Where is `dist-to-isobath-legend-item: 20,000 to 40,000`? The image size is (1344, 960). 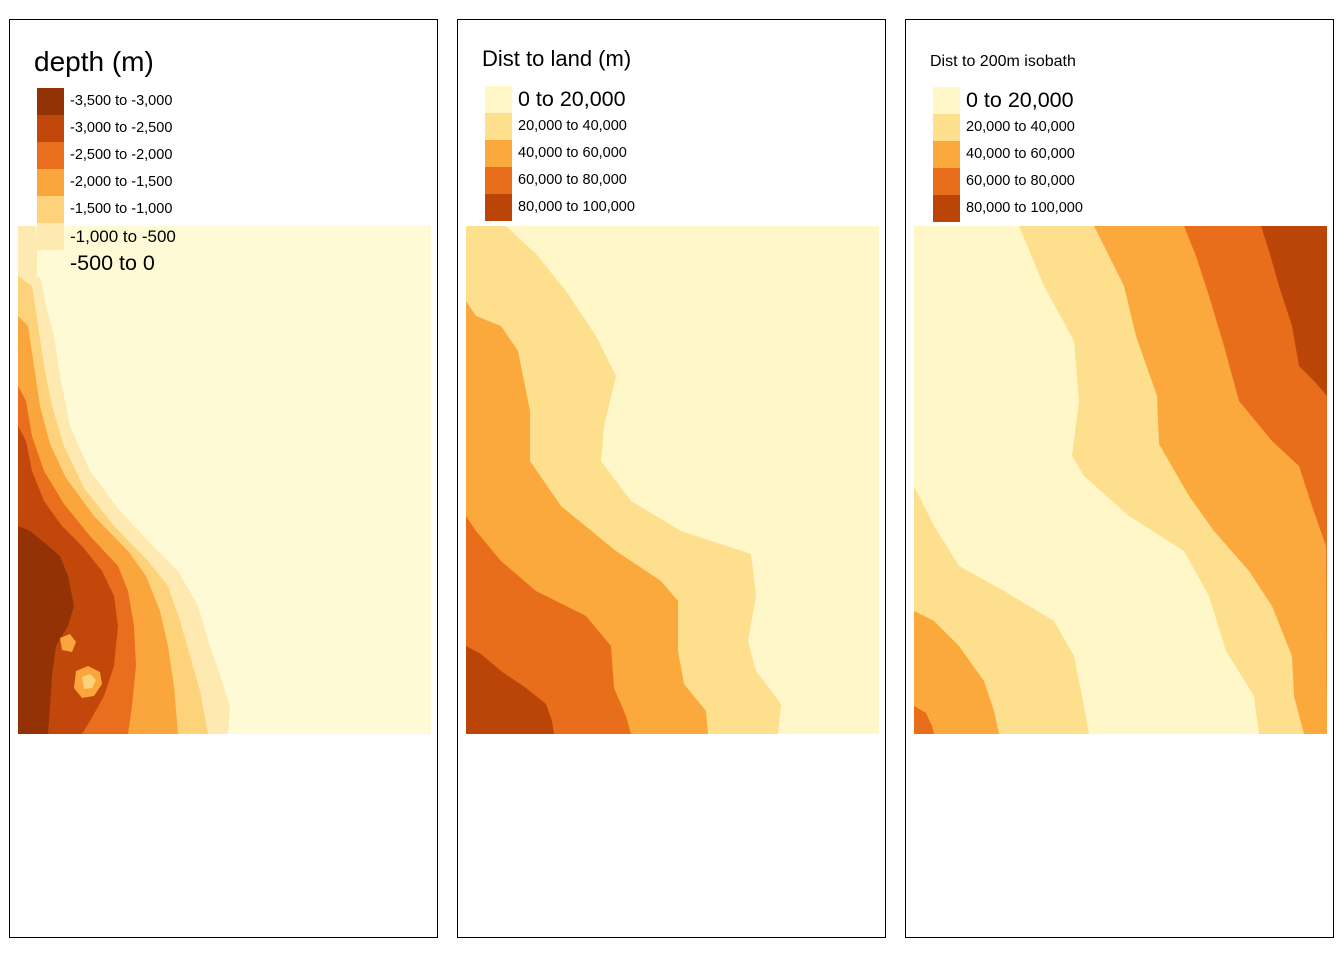
dist-to-isobath-legend-item: 20,000 to 40,000 is located at coordinates (1003, 127).